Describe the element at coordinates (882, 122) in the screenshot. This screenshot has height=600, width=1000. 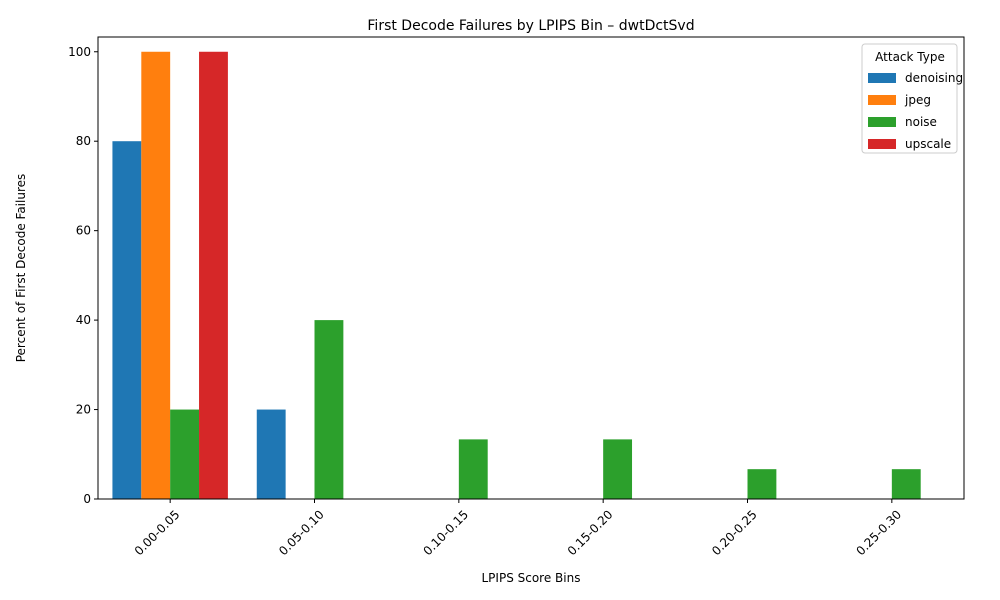
I see `legend-swatch-noise` at that location.